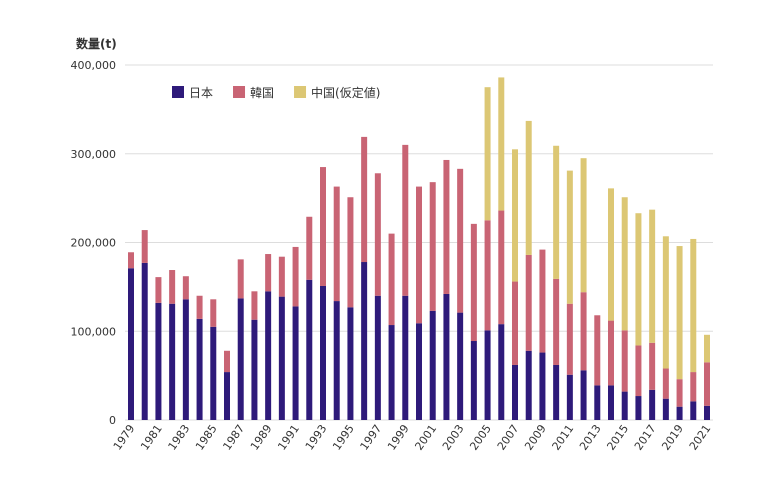  Describe the element at coordinates (288, 437) in the screenshot. I see `x-tick-label: 1991` at that location.